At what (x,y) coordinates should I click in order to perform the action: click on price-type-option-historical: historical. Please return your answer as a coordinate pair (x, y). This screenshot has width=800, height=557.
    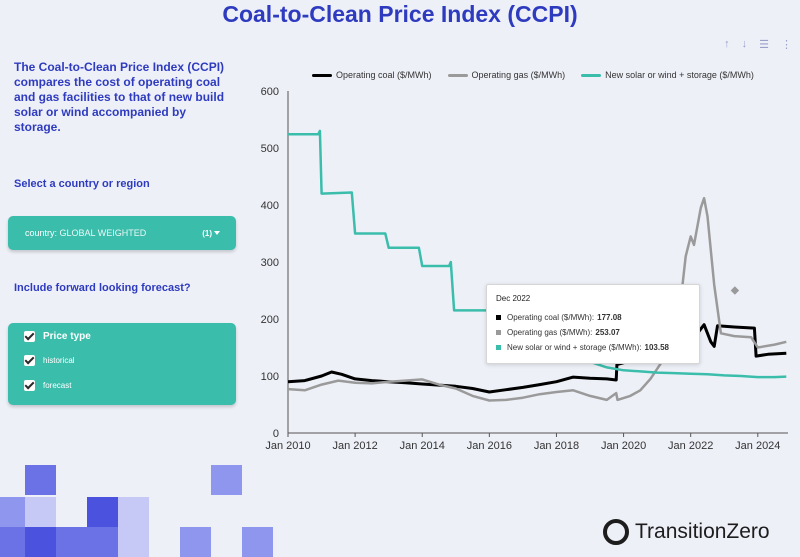
    Looking at the image, I should click on (49, 360).